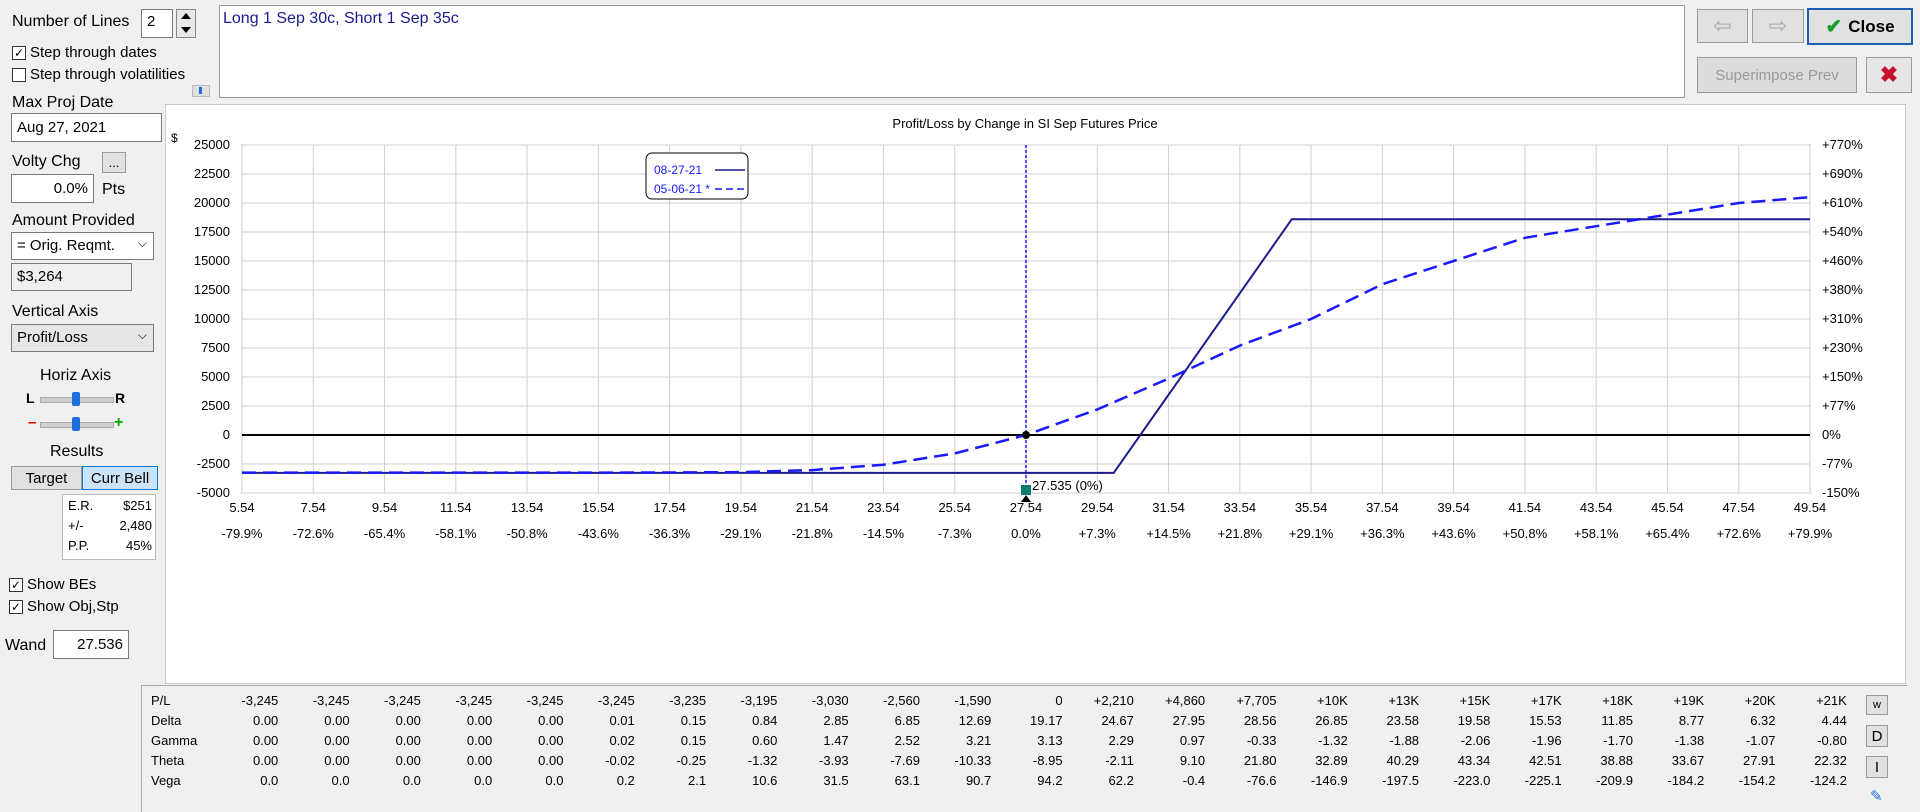 The image size is (1920, 812). What do you see at coordinates (91, 644) in the screenshot?
I see `wand-field: 27.536` at bounding box center [91, 644].